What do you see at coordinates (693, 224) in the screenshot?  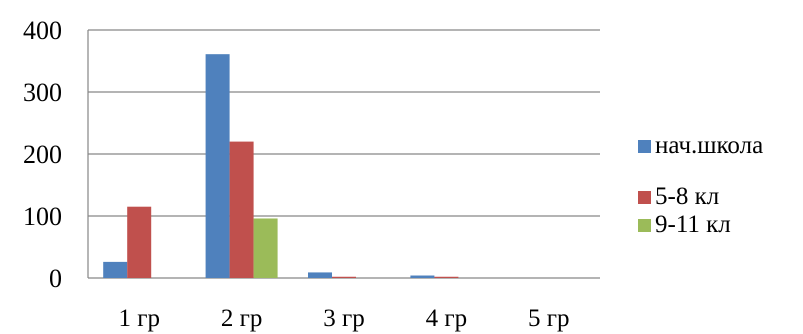 I see `legend-label-3: 9-11 кл` at bounding box center [693, 224].